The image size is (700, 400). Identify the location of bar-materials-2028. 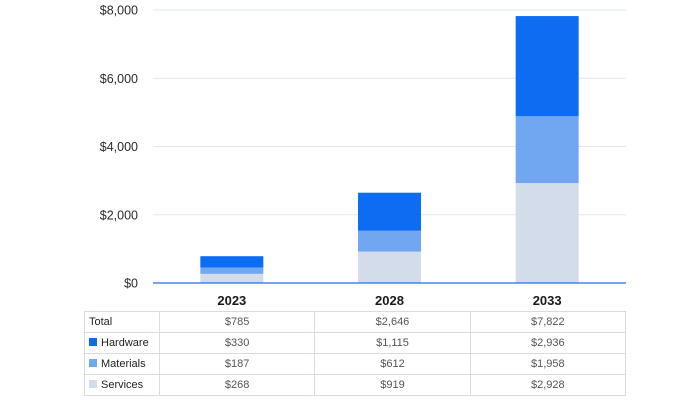
(389, 241).